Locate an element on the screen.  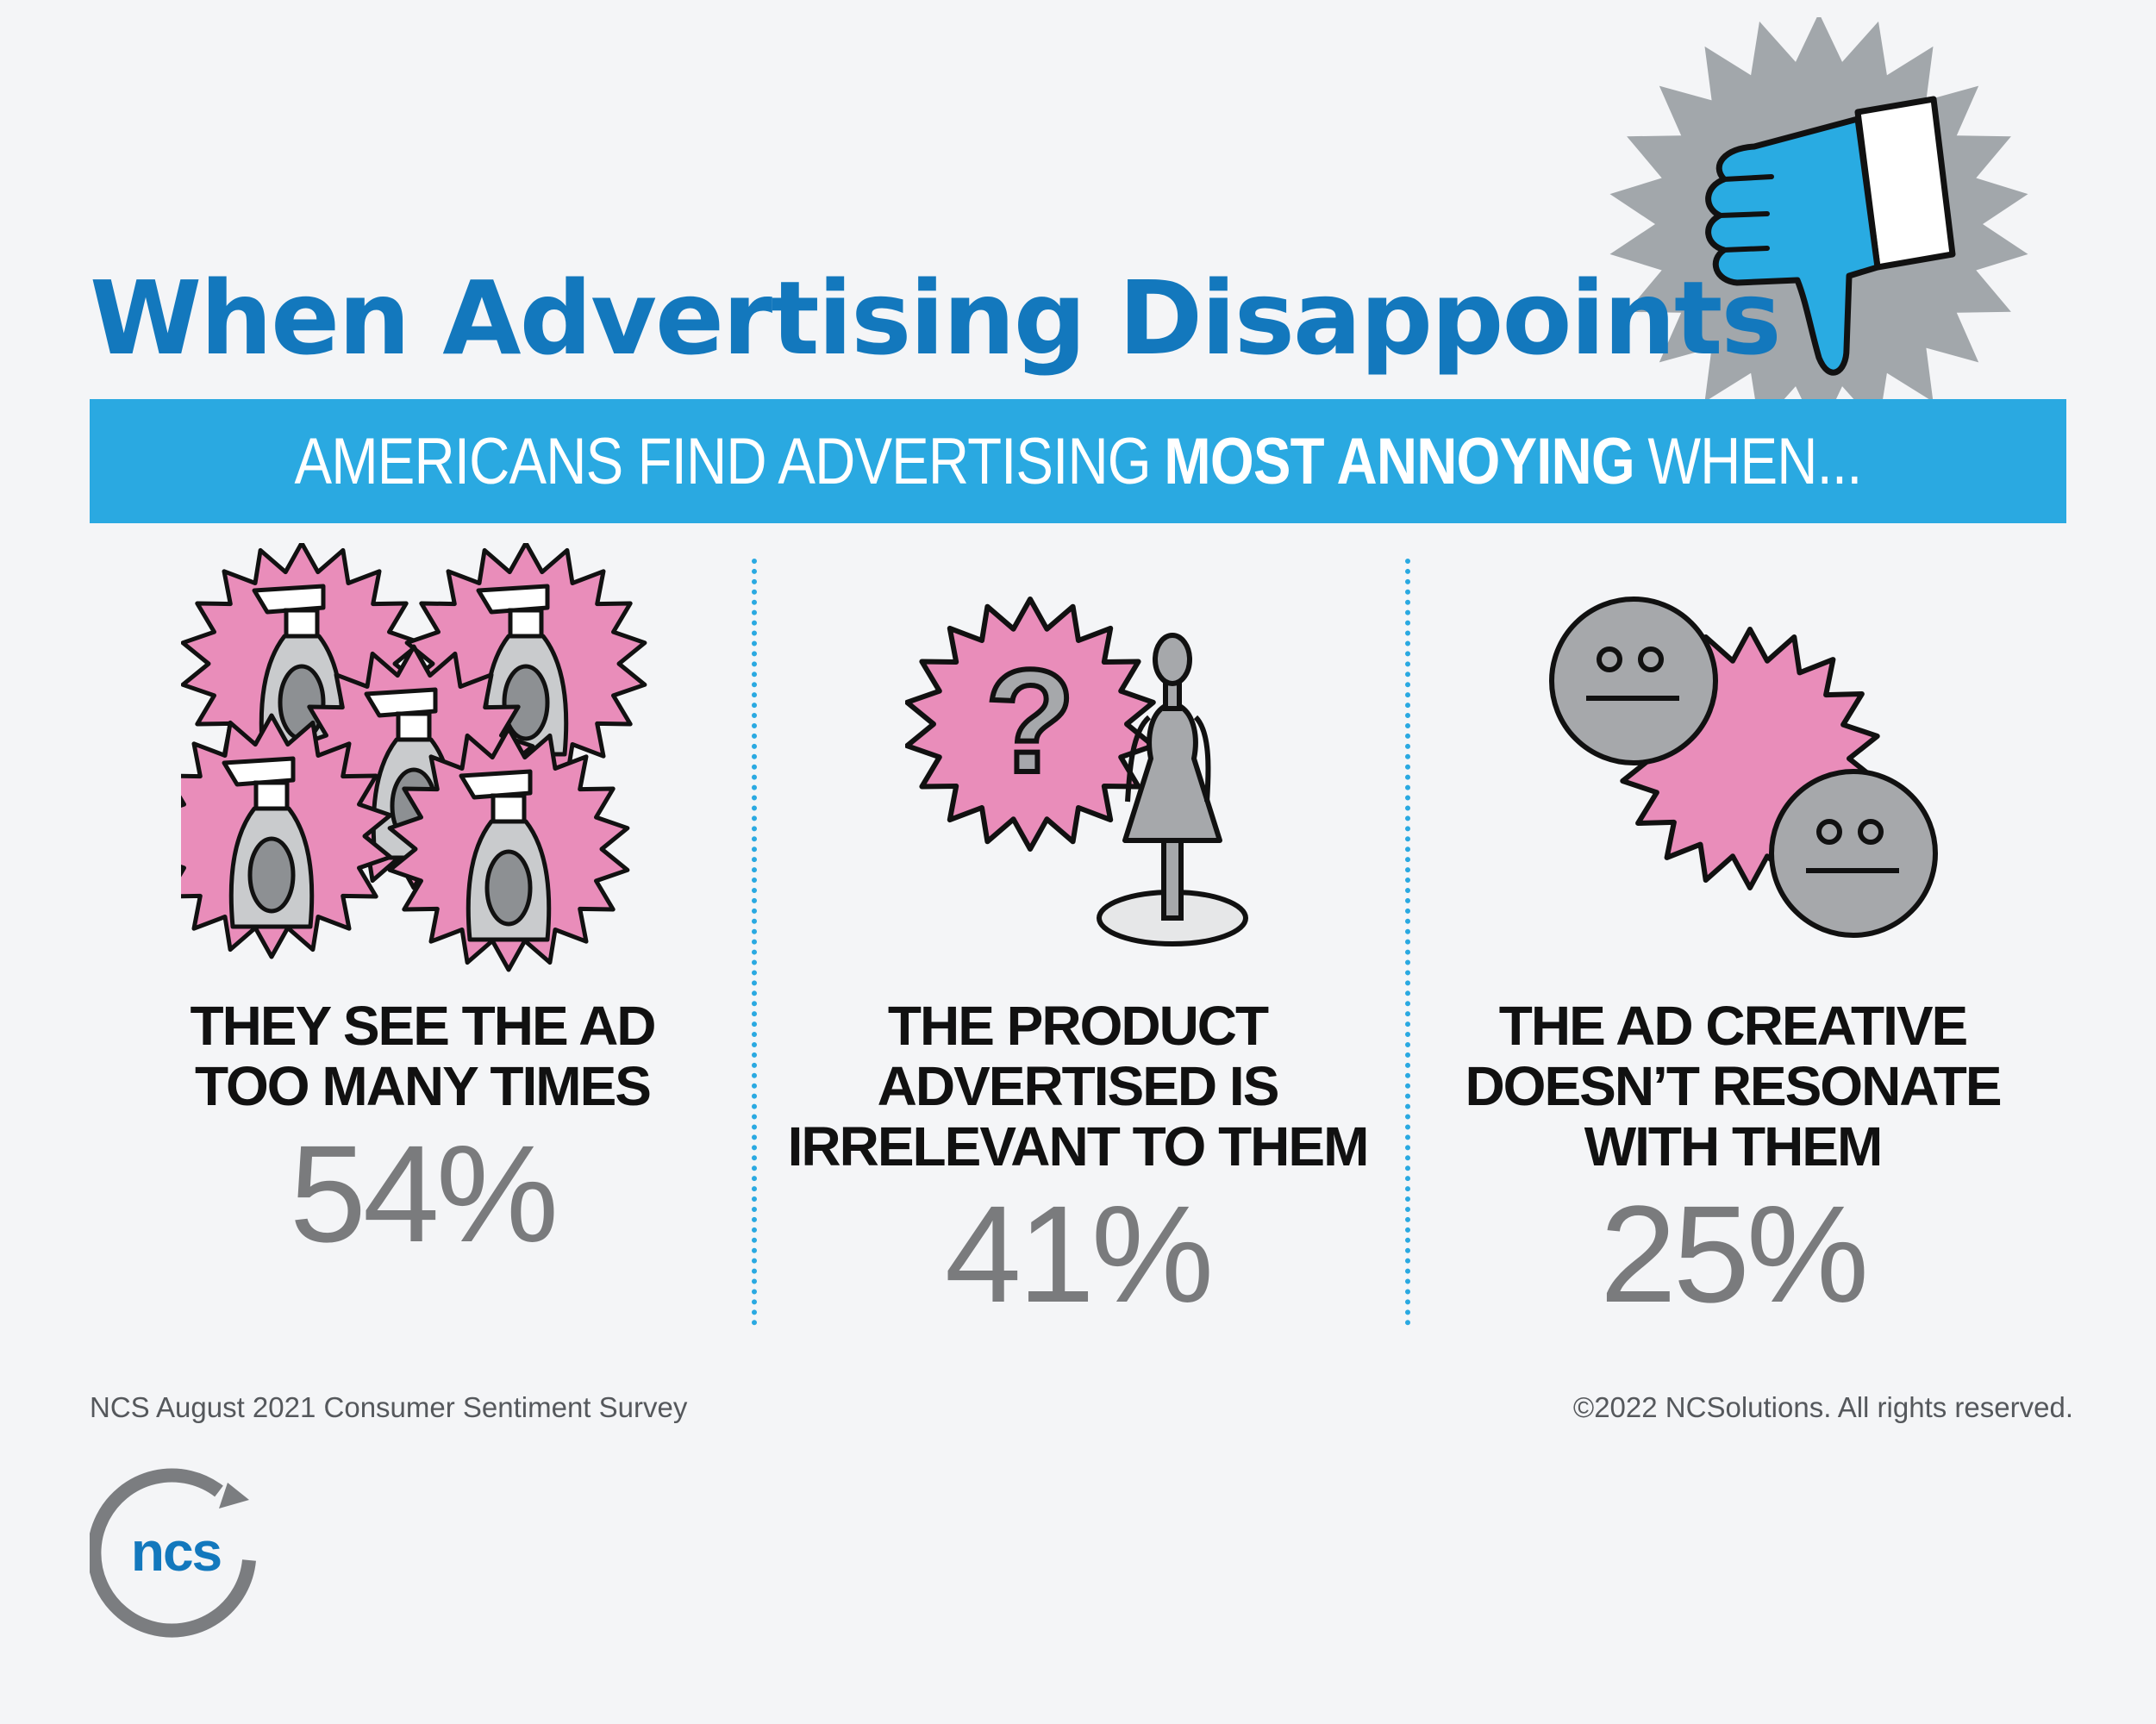
page-title: When Advertising Disappoints is located at coordinates (936, 318).